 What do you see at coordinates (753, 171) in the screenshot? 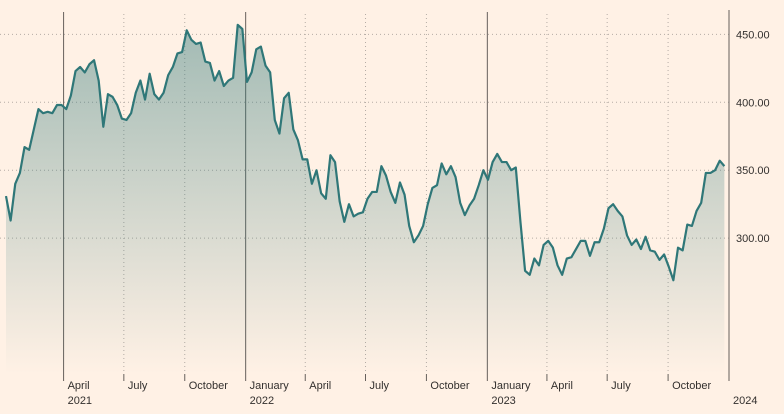
I see `y-tick-label: 350.00` at bounding box center [753, 171].